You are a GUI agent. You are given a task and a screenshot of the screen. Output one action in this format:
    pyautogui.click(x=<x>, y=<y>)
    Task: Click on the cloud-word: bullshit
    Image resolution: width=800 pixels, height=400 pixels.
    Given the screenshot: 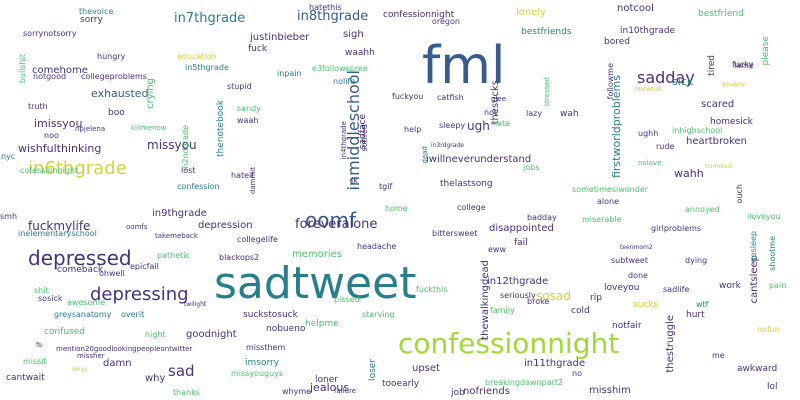 What is the action you would take?
    pyautogui.click(x=22, y=69)
    